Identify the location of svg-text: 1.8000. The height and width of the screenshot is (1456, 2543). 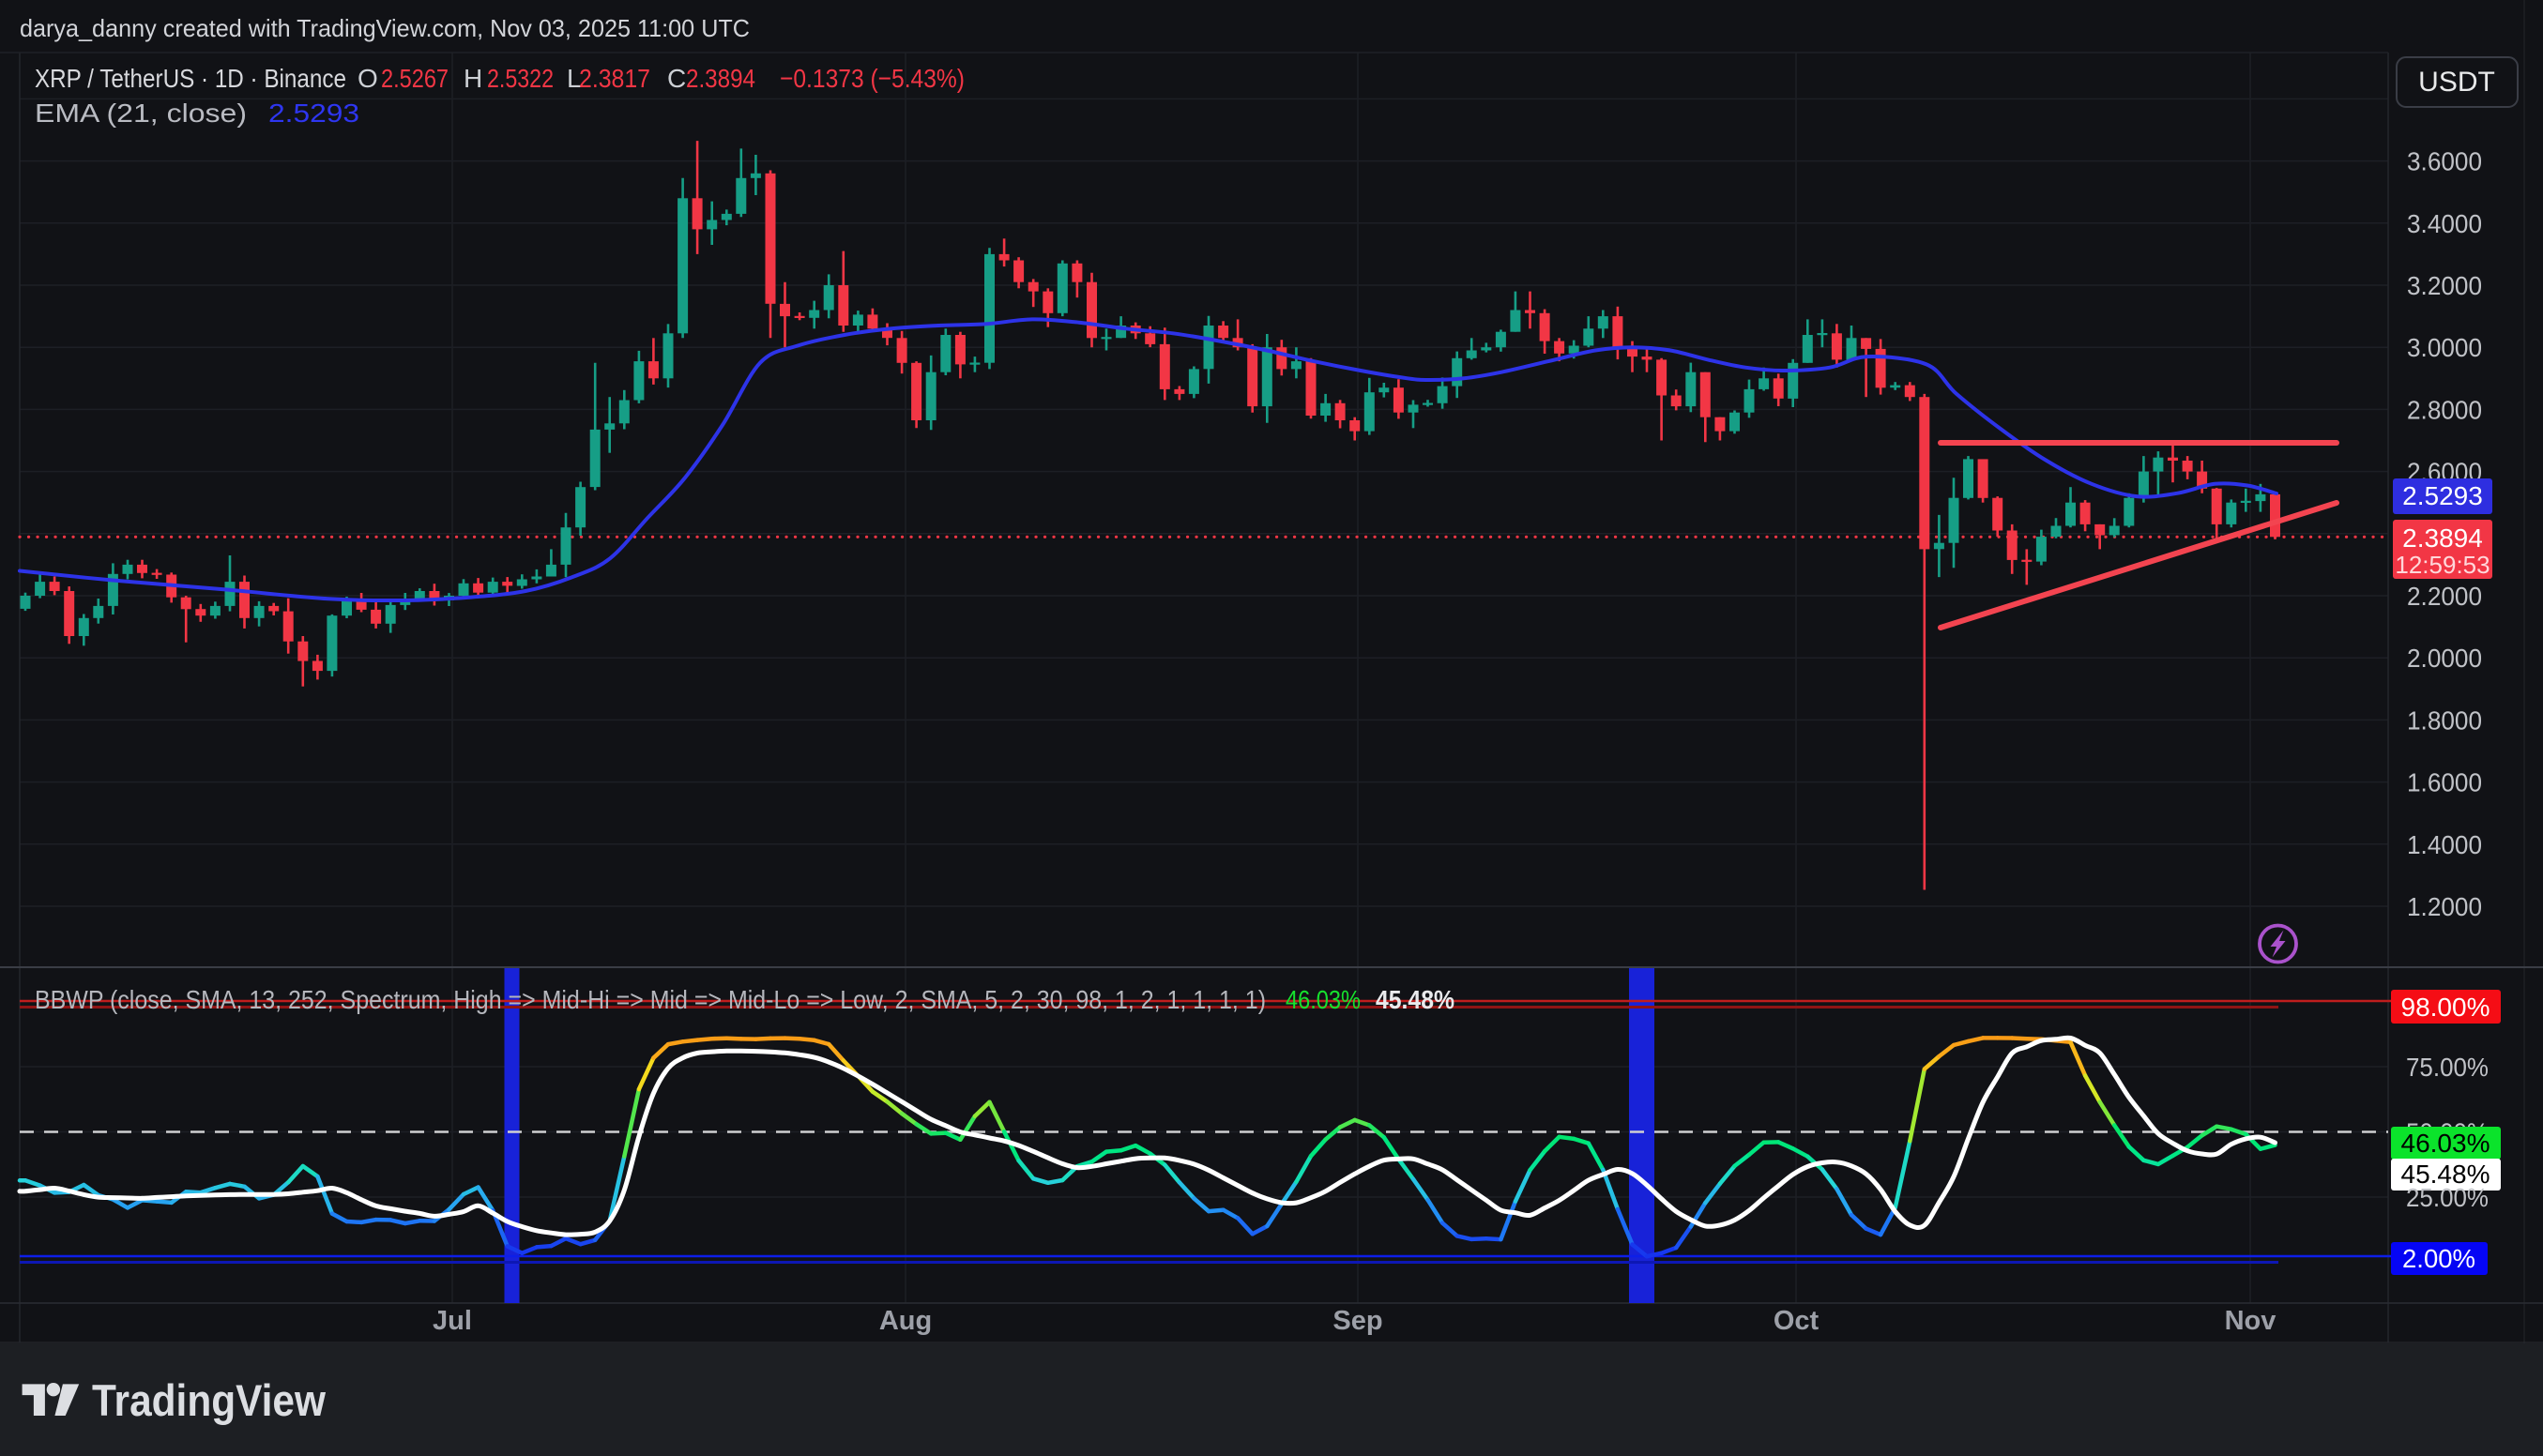
(2444, 720).